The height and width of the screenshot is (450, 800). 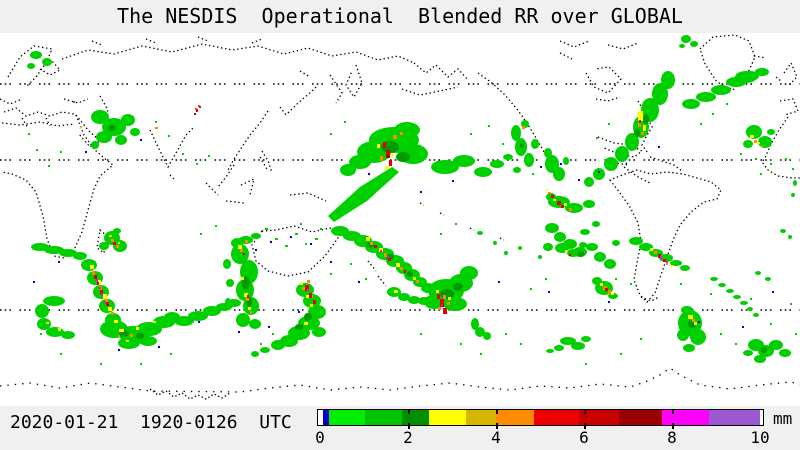 I want to click on timestamp: 2020-01-21 1920-0126 UTC, so click(x=151, y=422).